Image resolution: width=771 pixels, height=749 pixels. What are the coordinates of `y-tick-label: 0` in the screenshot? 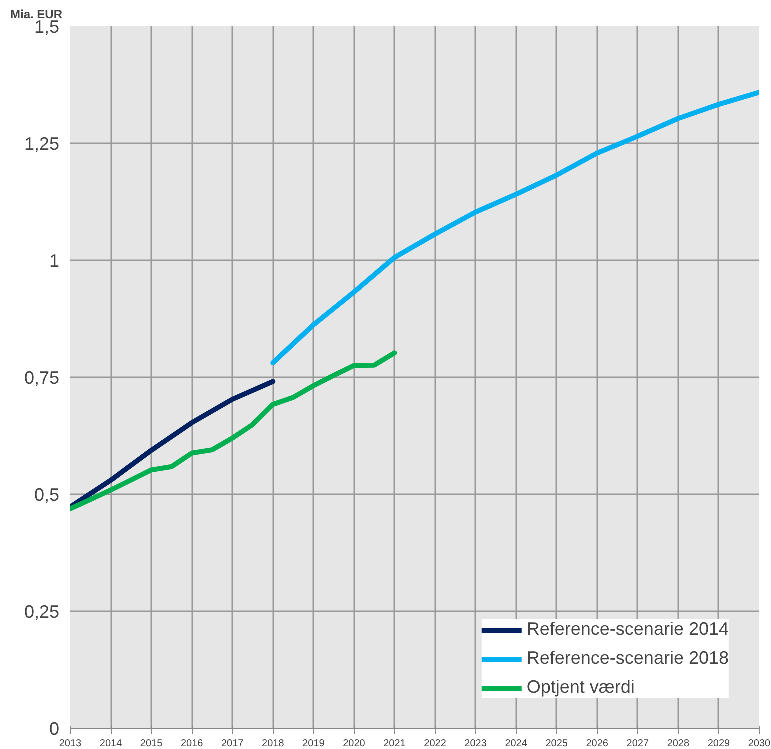 It's located at (54, 729).